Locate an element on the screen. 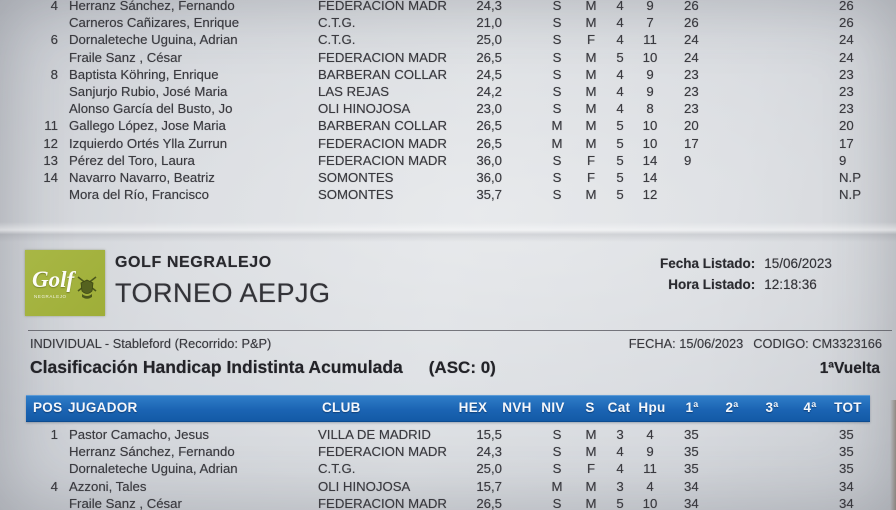  cell-name: Izquierdo Ortés Ylla Zurrun is located at coordinates (148, 143).